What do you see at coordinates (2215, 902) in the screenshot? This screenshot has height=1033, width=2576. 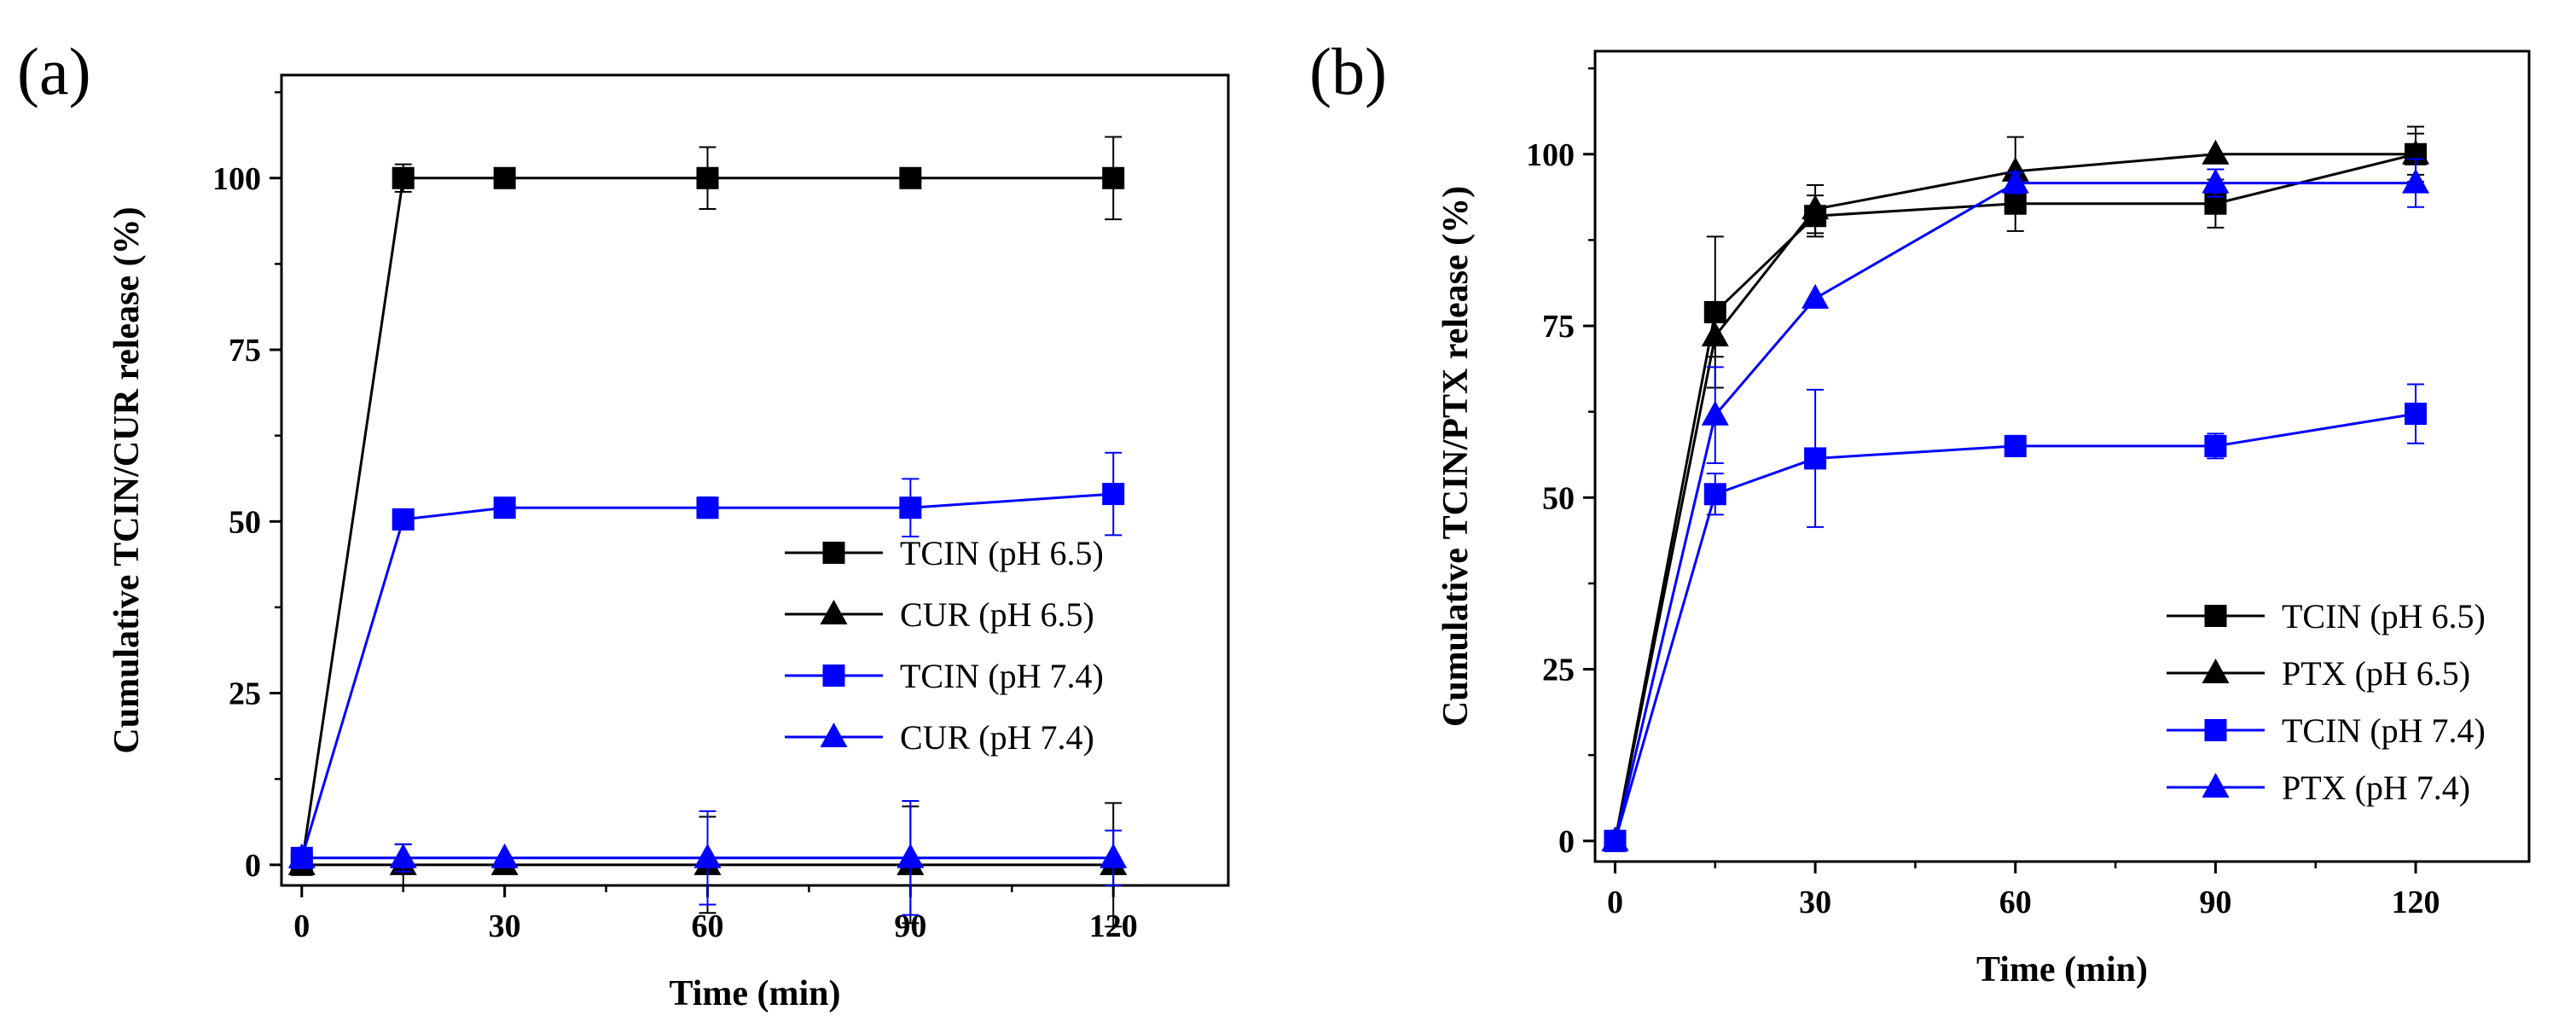 I see `x-tick-label: 90` at bounding box center [2215, 902].